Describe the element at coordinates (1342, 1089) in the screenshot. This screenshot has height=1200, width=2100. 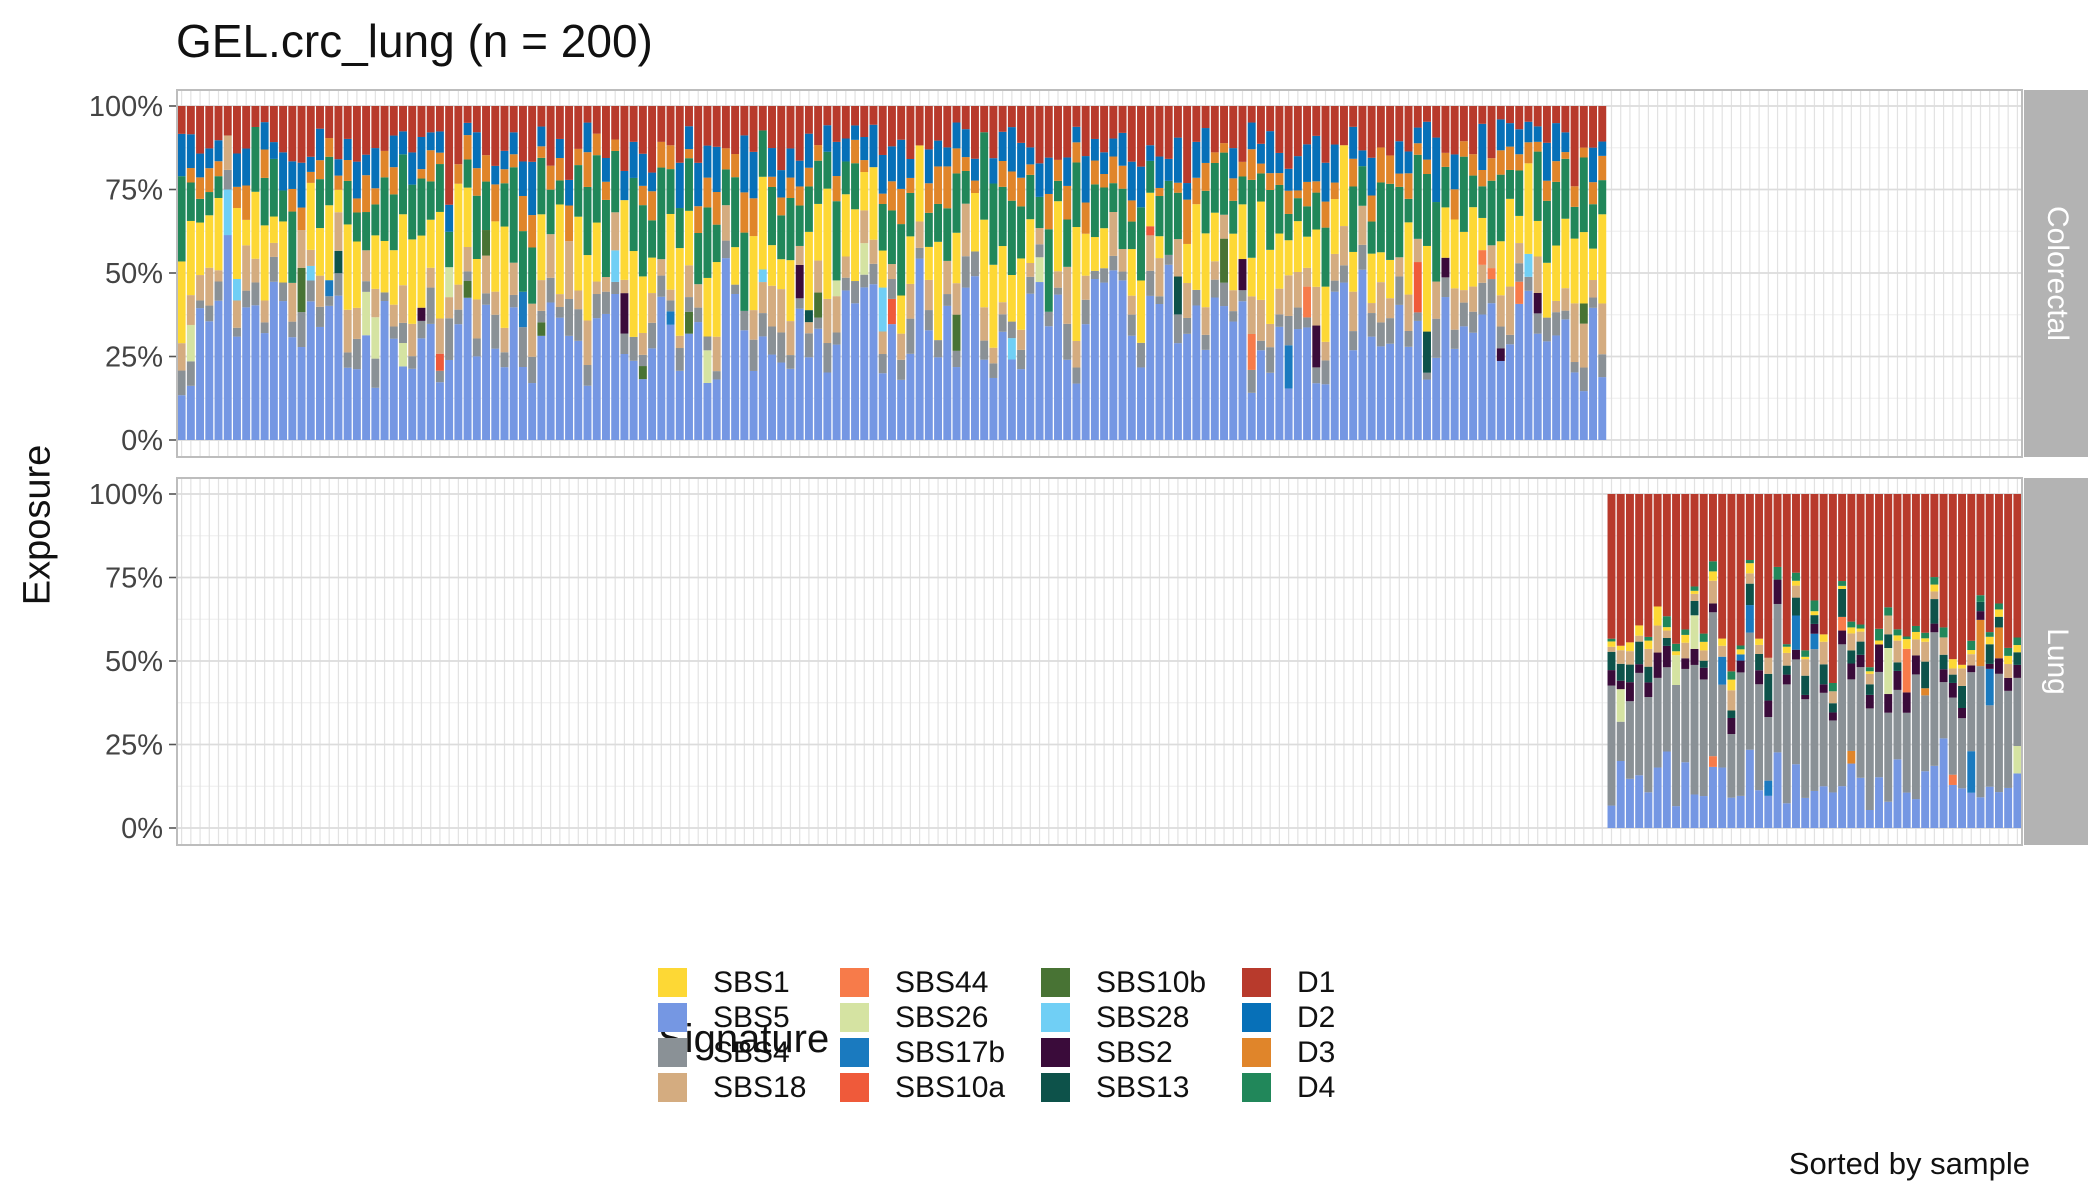
I see `legend-item-d4: D4` at that location.